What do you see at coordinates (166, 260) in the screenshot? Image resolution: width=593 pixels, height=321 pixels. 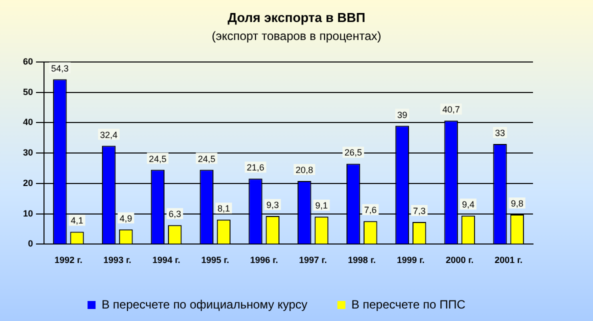 I see `x-tick-label: 1994 г.` at bounding box center [166, 260].